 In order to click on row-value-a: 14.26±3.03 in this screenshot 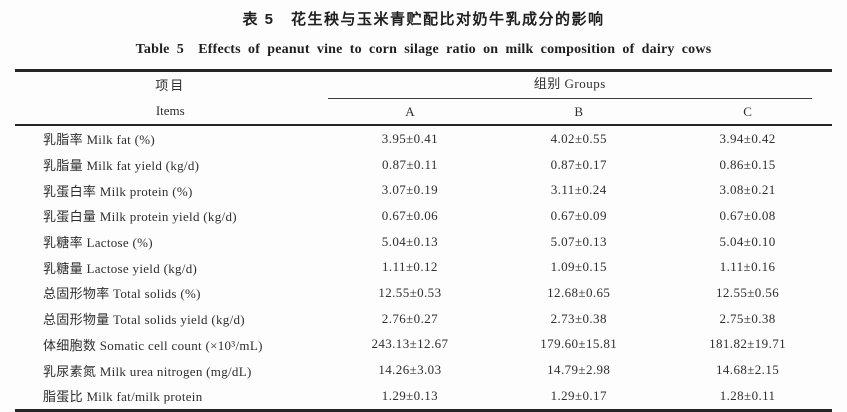, I will do `click(410, 370)`.